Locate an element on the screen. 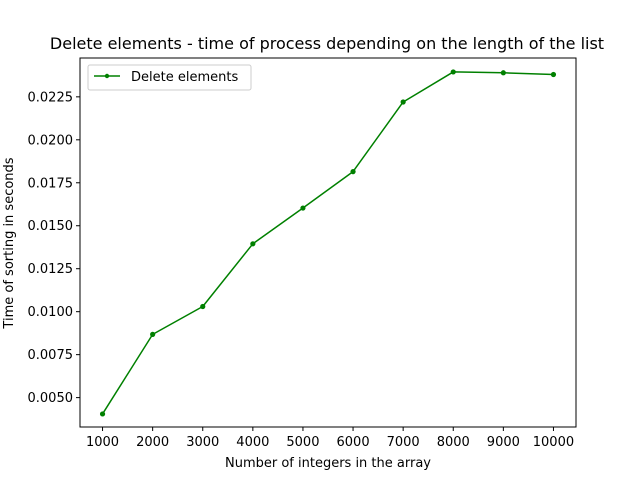  x-tick-label: 6000 is located at coordinates (353, 442).